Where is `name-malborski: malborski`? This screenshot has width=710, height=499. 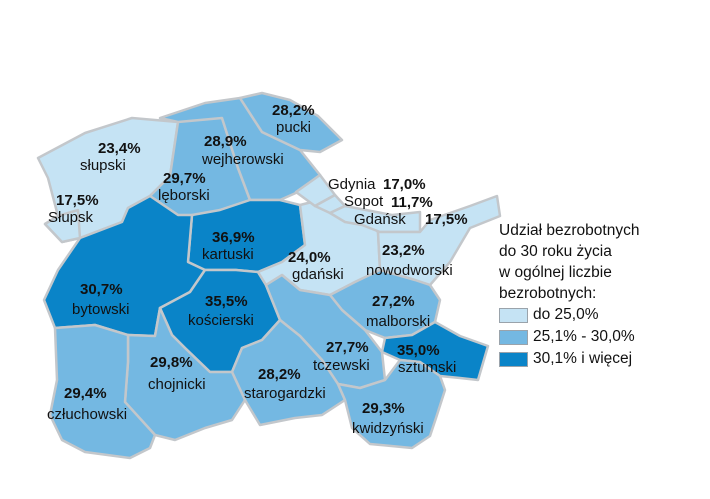 name-malborski: malborski is located at coordinates (398, 321).